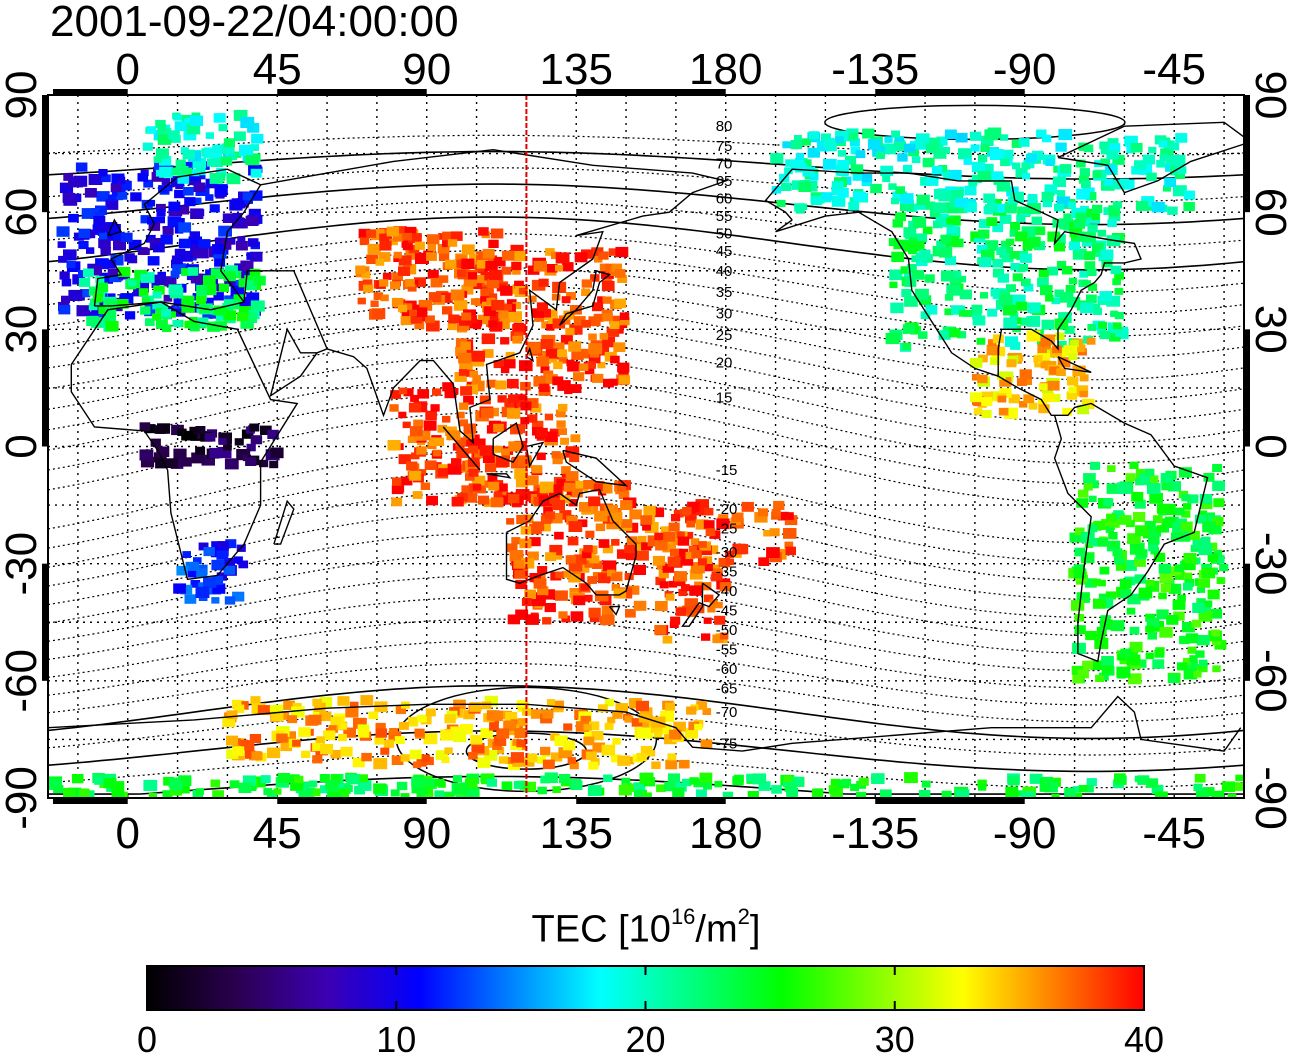 The height and width of the screenshot is (1057, 1292). Describe the element at coordinates (571, 542) in the screenshot. I see `coastline` at that location.